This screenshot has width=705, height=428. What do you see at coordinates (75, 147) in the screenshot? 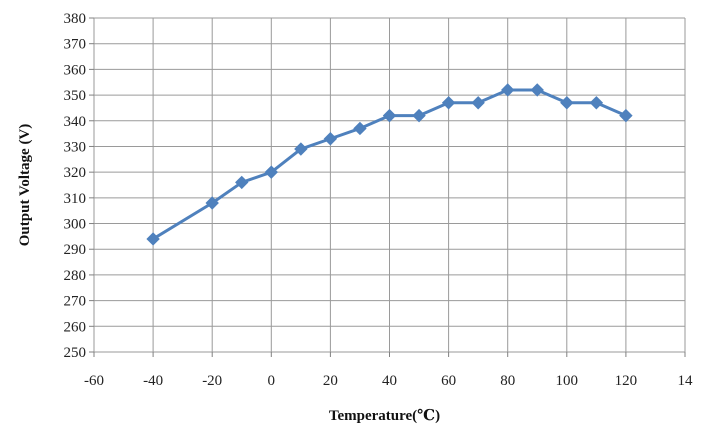
I see `y-tick-label: 330` at bounding box center [75, 147].